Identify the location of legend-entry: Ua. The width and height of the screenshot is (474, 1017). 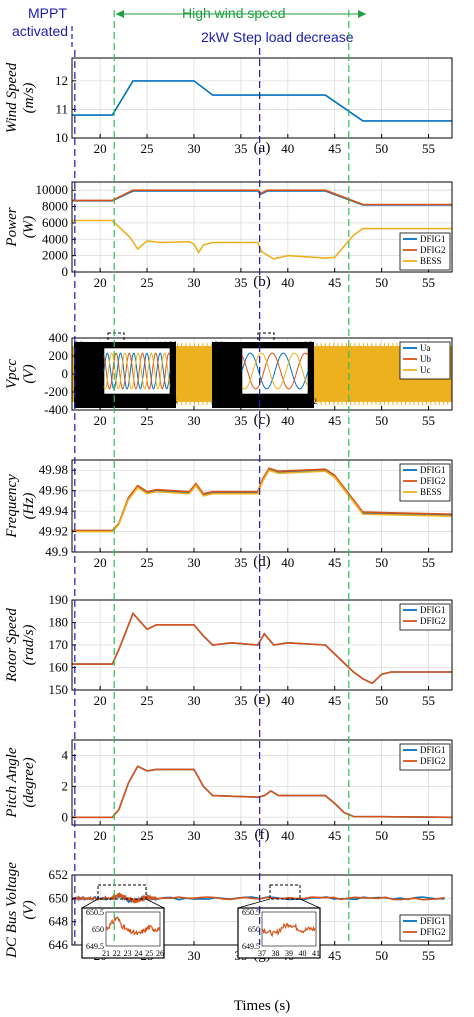
(425, 348).